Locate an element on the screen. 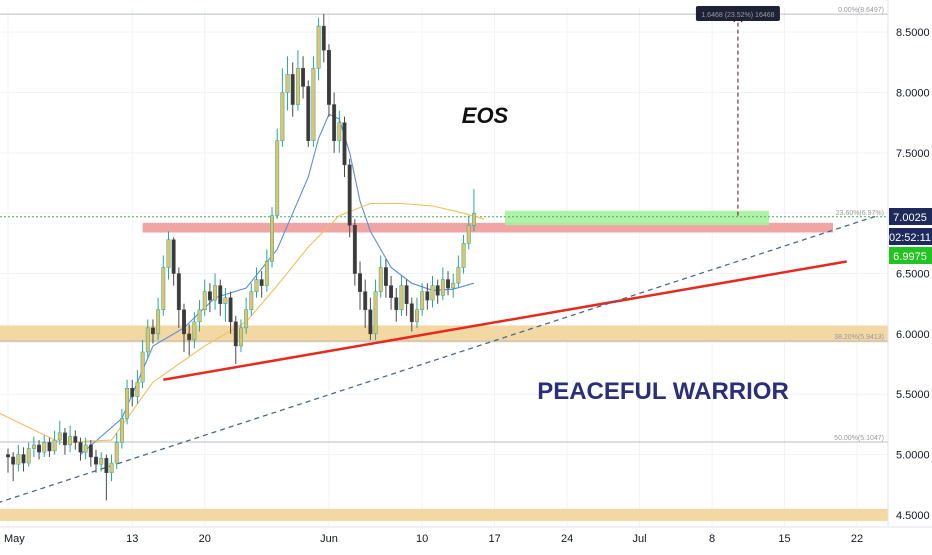  x-tick-label: 20 is located at coordinates (205, 539).